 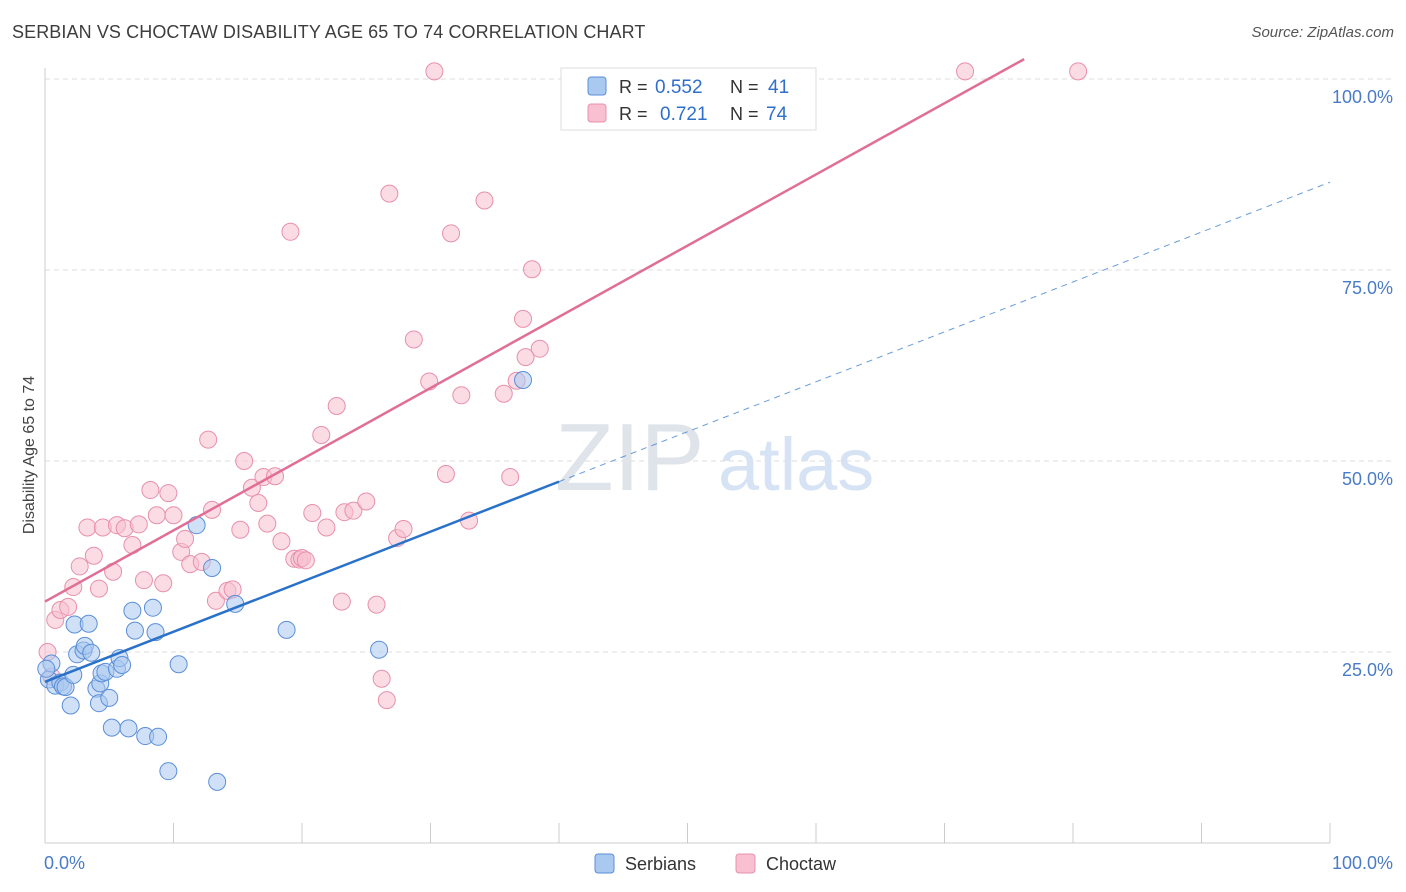 What do you see at coordinates (684, 114) in the screenshot?
I see `stats-r-value-choctaw: 0.721` at bounding box center [684, 114].